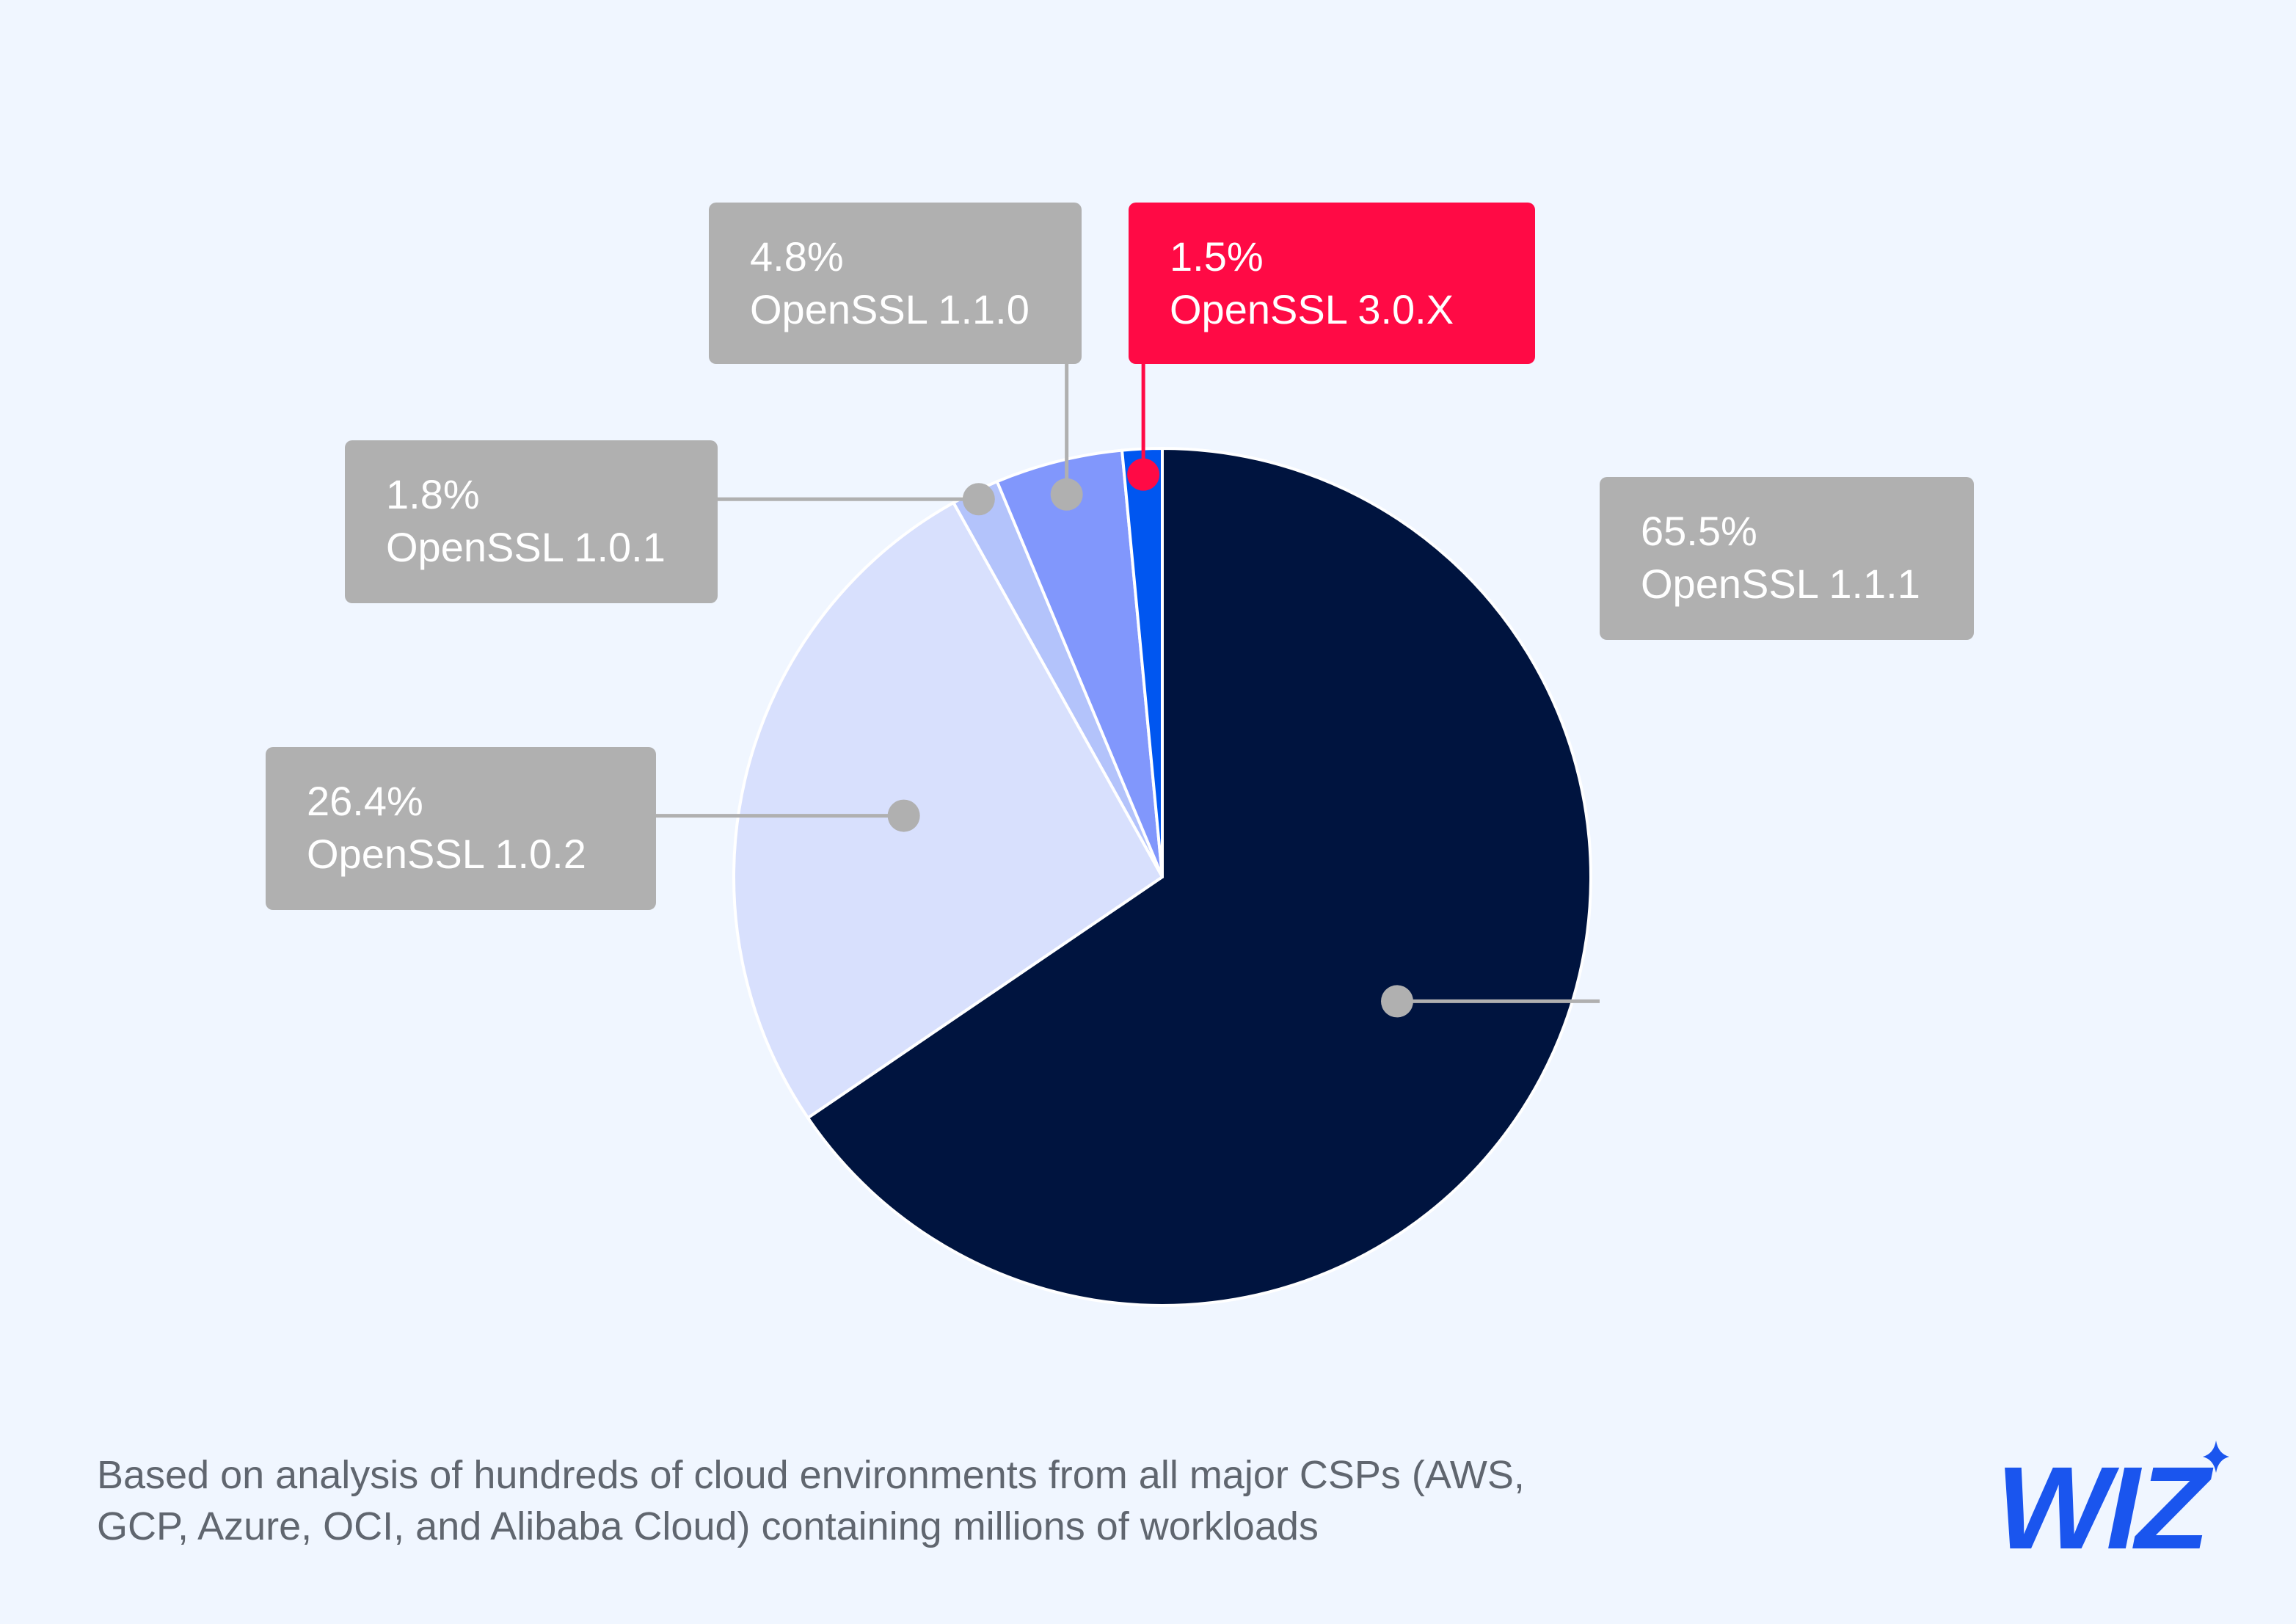 The width and height of the screenshot is (2296, 1624). I want to click on label-value: 1.8%, so click(433, 494).